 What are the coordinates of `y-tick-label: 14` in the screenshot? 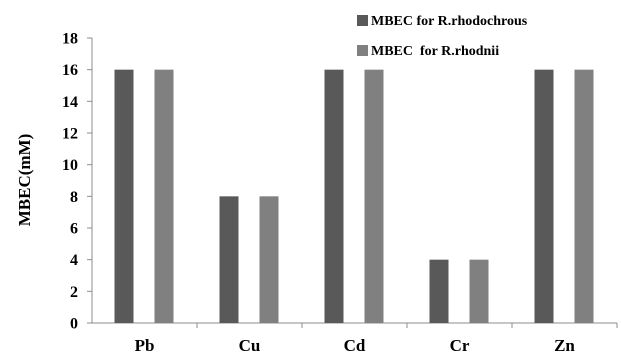 It's located at (70, 102).